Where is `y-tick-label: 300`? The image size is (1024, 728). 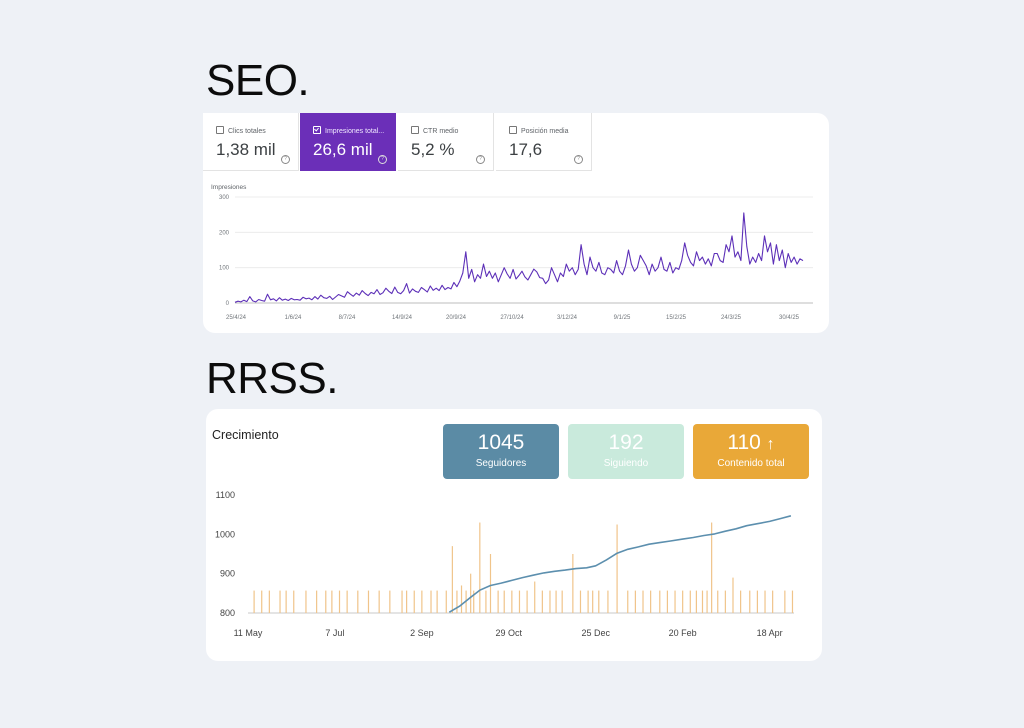 y-tick-label: 300 is located at coordinates (224, 198).